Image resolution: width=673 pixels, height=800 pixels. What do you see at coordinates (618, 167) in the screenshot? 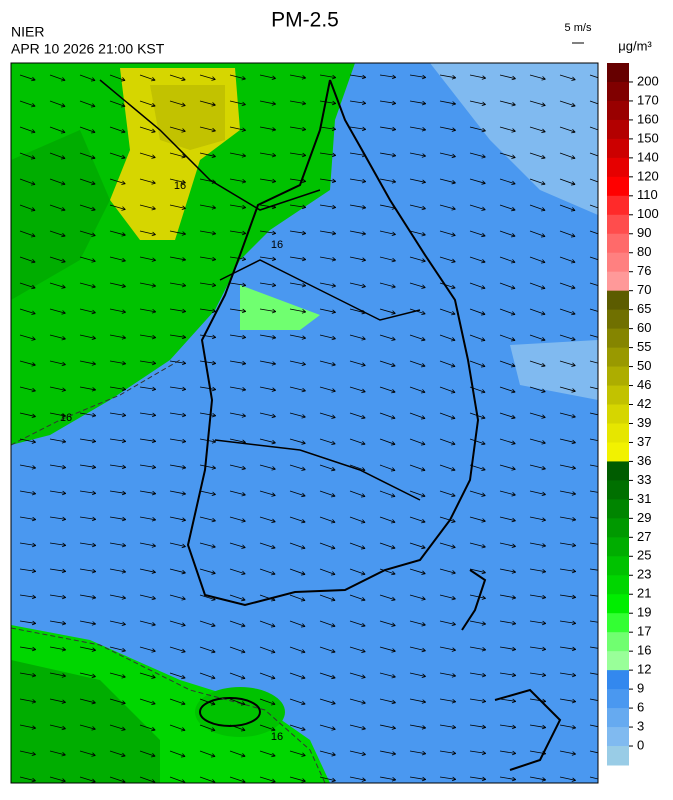
I see `colorbar-swatch` at bounding box center [618, 167].